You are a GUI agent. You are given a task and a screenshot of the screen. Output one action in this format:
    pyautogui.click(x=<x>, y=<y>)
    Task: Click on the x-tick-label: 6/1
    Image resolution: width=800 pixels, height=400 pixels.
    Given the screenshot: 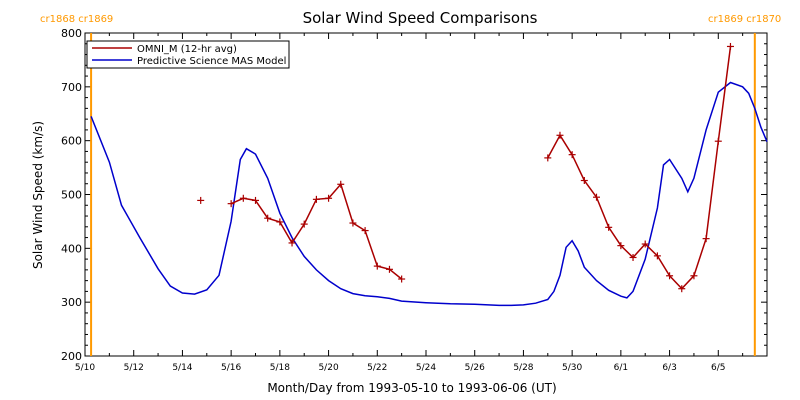 What is the action you would take?
    pyautogui.click(x=621, y=368)
    